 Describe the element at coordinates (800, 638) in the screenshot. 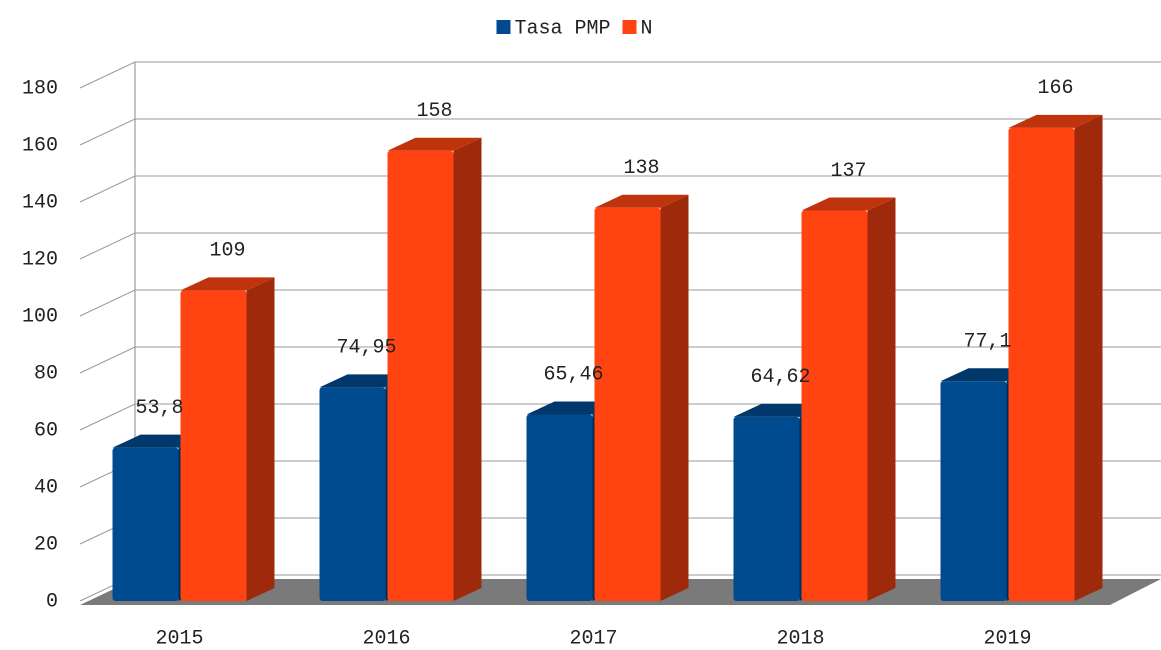

I see `x-tick-label: 2018` at that location.